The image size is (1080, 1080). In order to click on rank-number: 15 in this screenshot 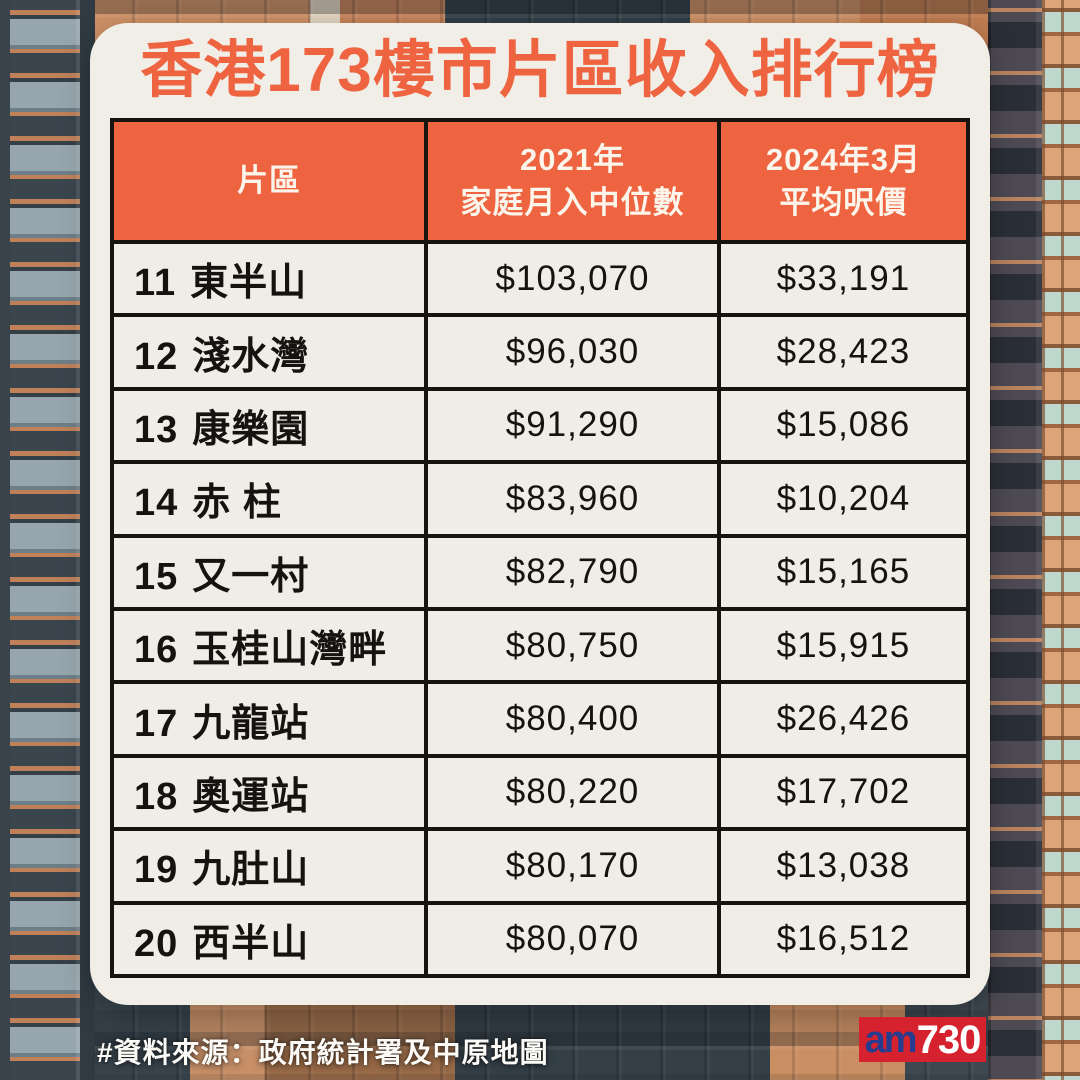, I will do `click(156, 576)`.